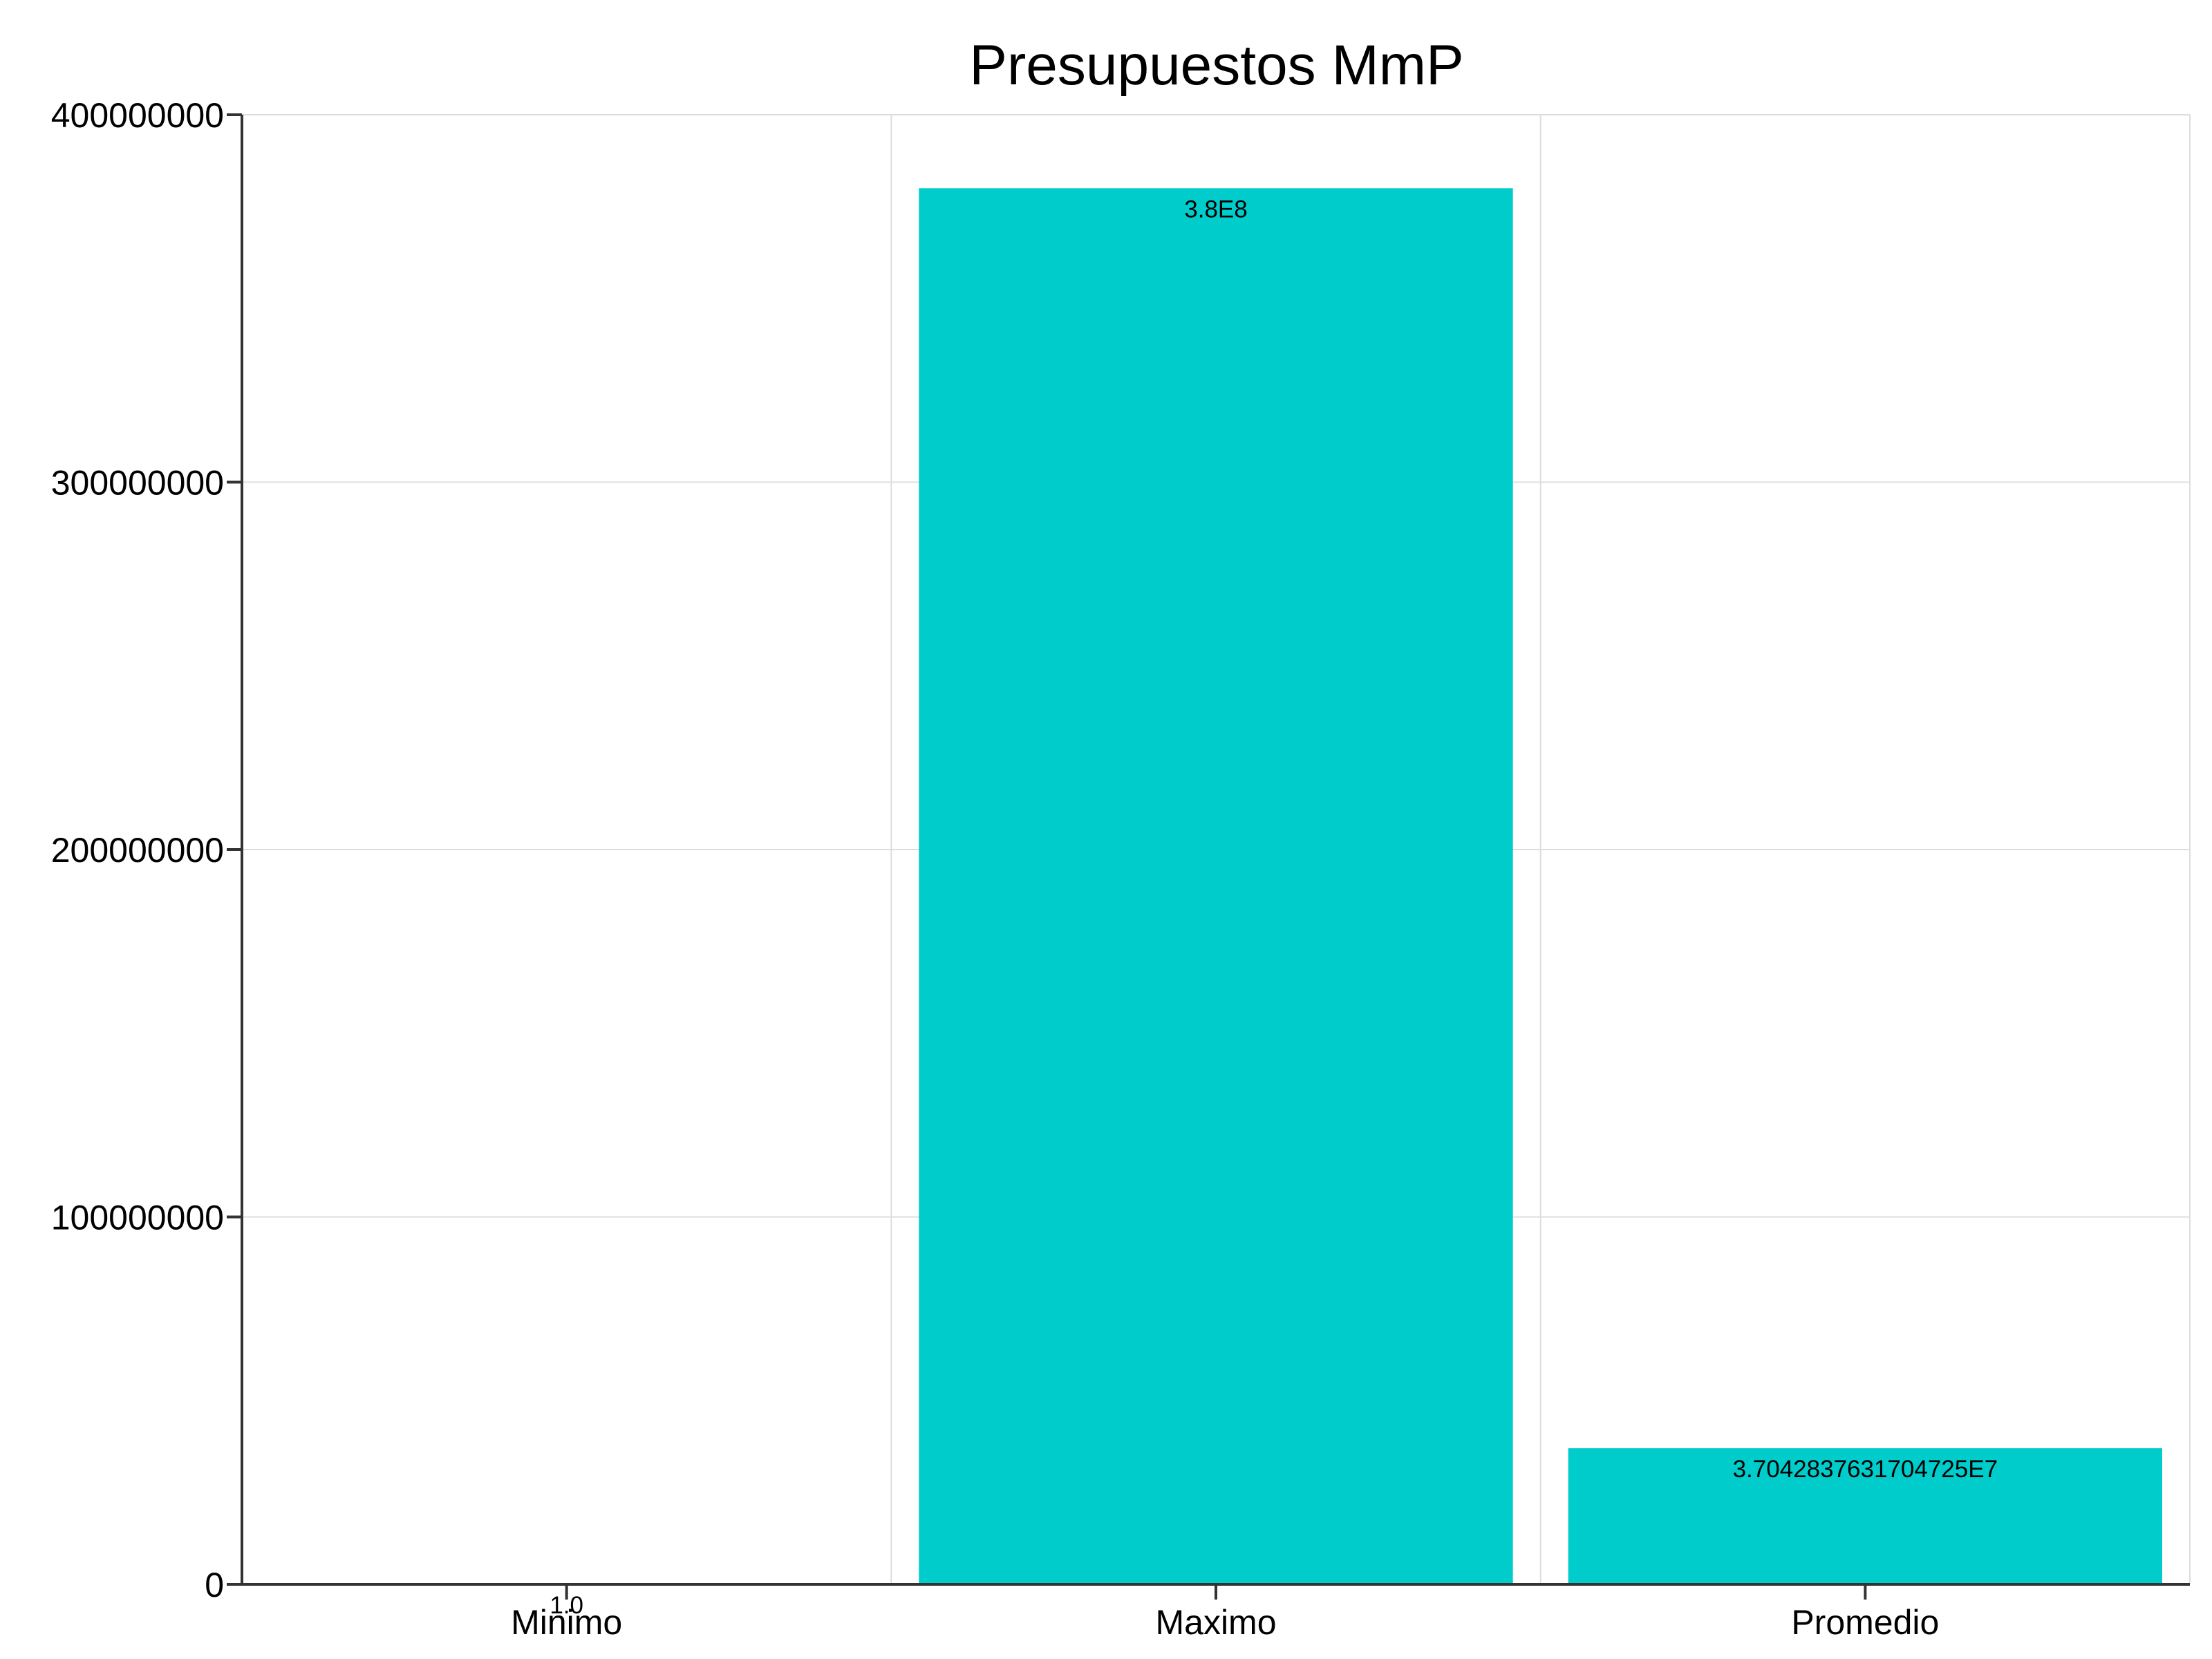 Image resolution: width=2212 pixels, height=1659 pixels. I want to click on x-tick-label-minimo: Minimo, so click(566, 1623).